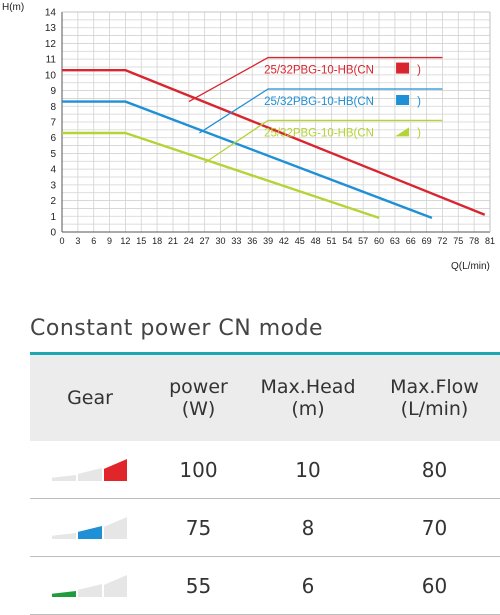  Describe the element at coordinates (331, 241) in the screenshot. I see `x-tick-label: 51` at that location.